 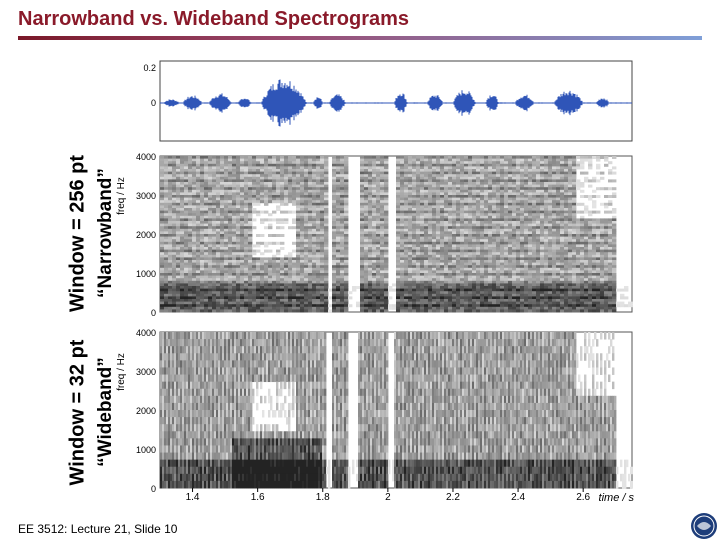 What do you see at coordinates (410, 496) in the screenshot?
I see `time-axis: 1.4 1.6 1.8 2 2.2 2.4 2.6 time / s` at bounding box center [410, 496].